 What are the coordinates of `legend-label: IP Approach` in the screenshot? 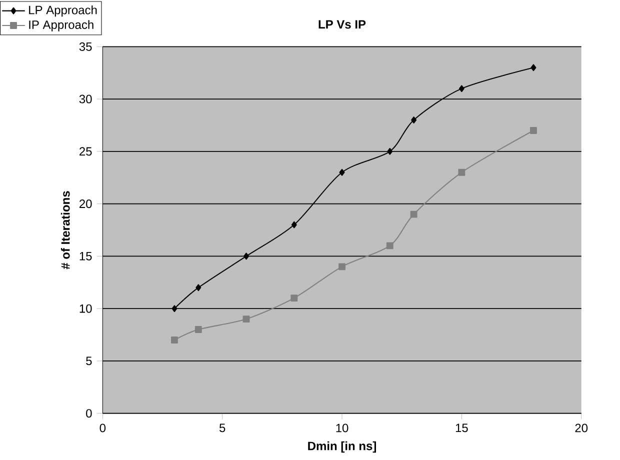 It's located at (61, 26).